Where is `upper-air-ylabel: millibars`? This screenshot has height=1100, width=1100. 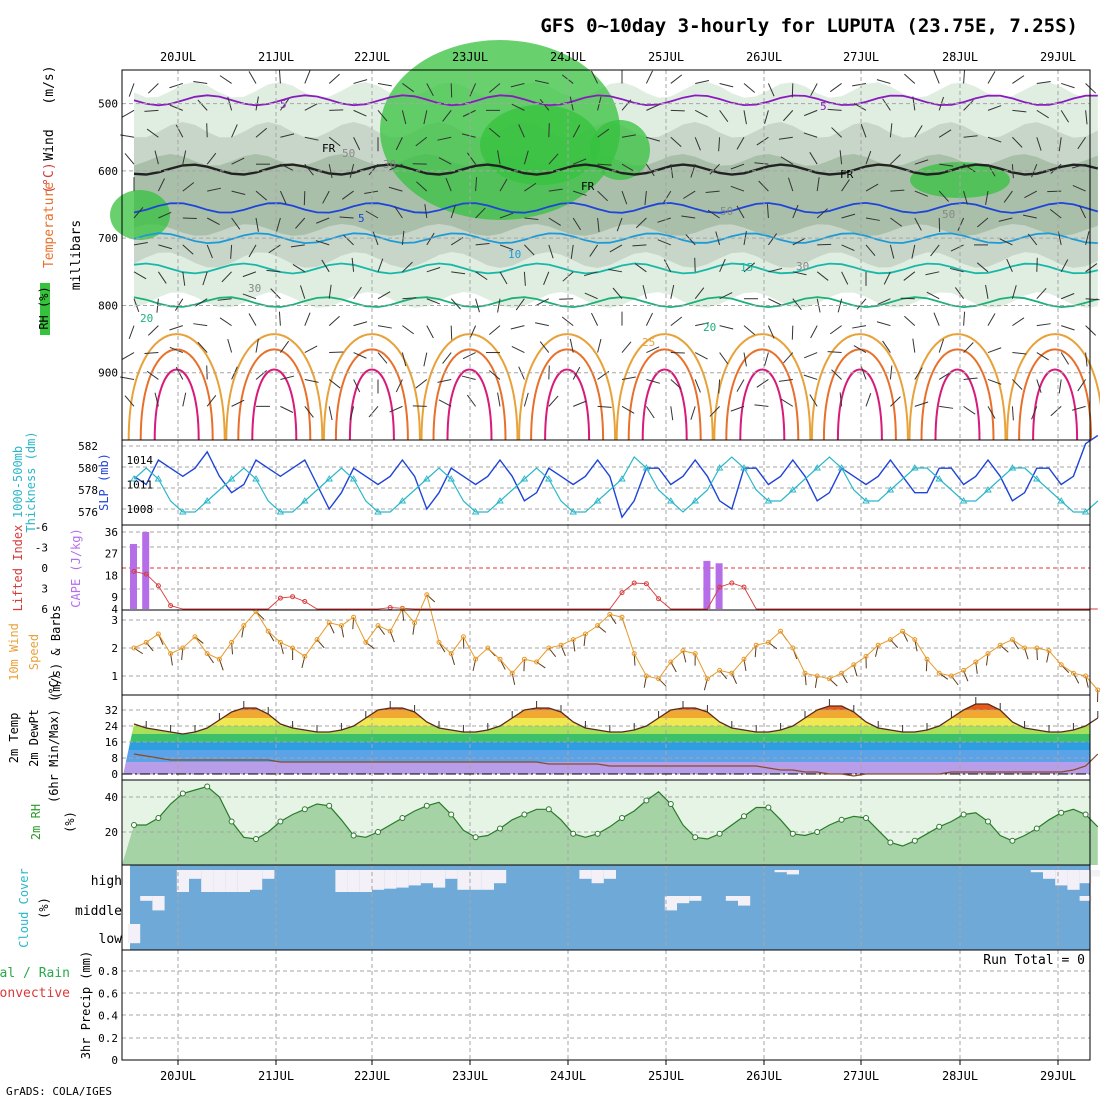
upper-air-ylabel: millibars is located at coordinates (76, 255).